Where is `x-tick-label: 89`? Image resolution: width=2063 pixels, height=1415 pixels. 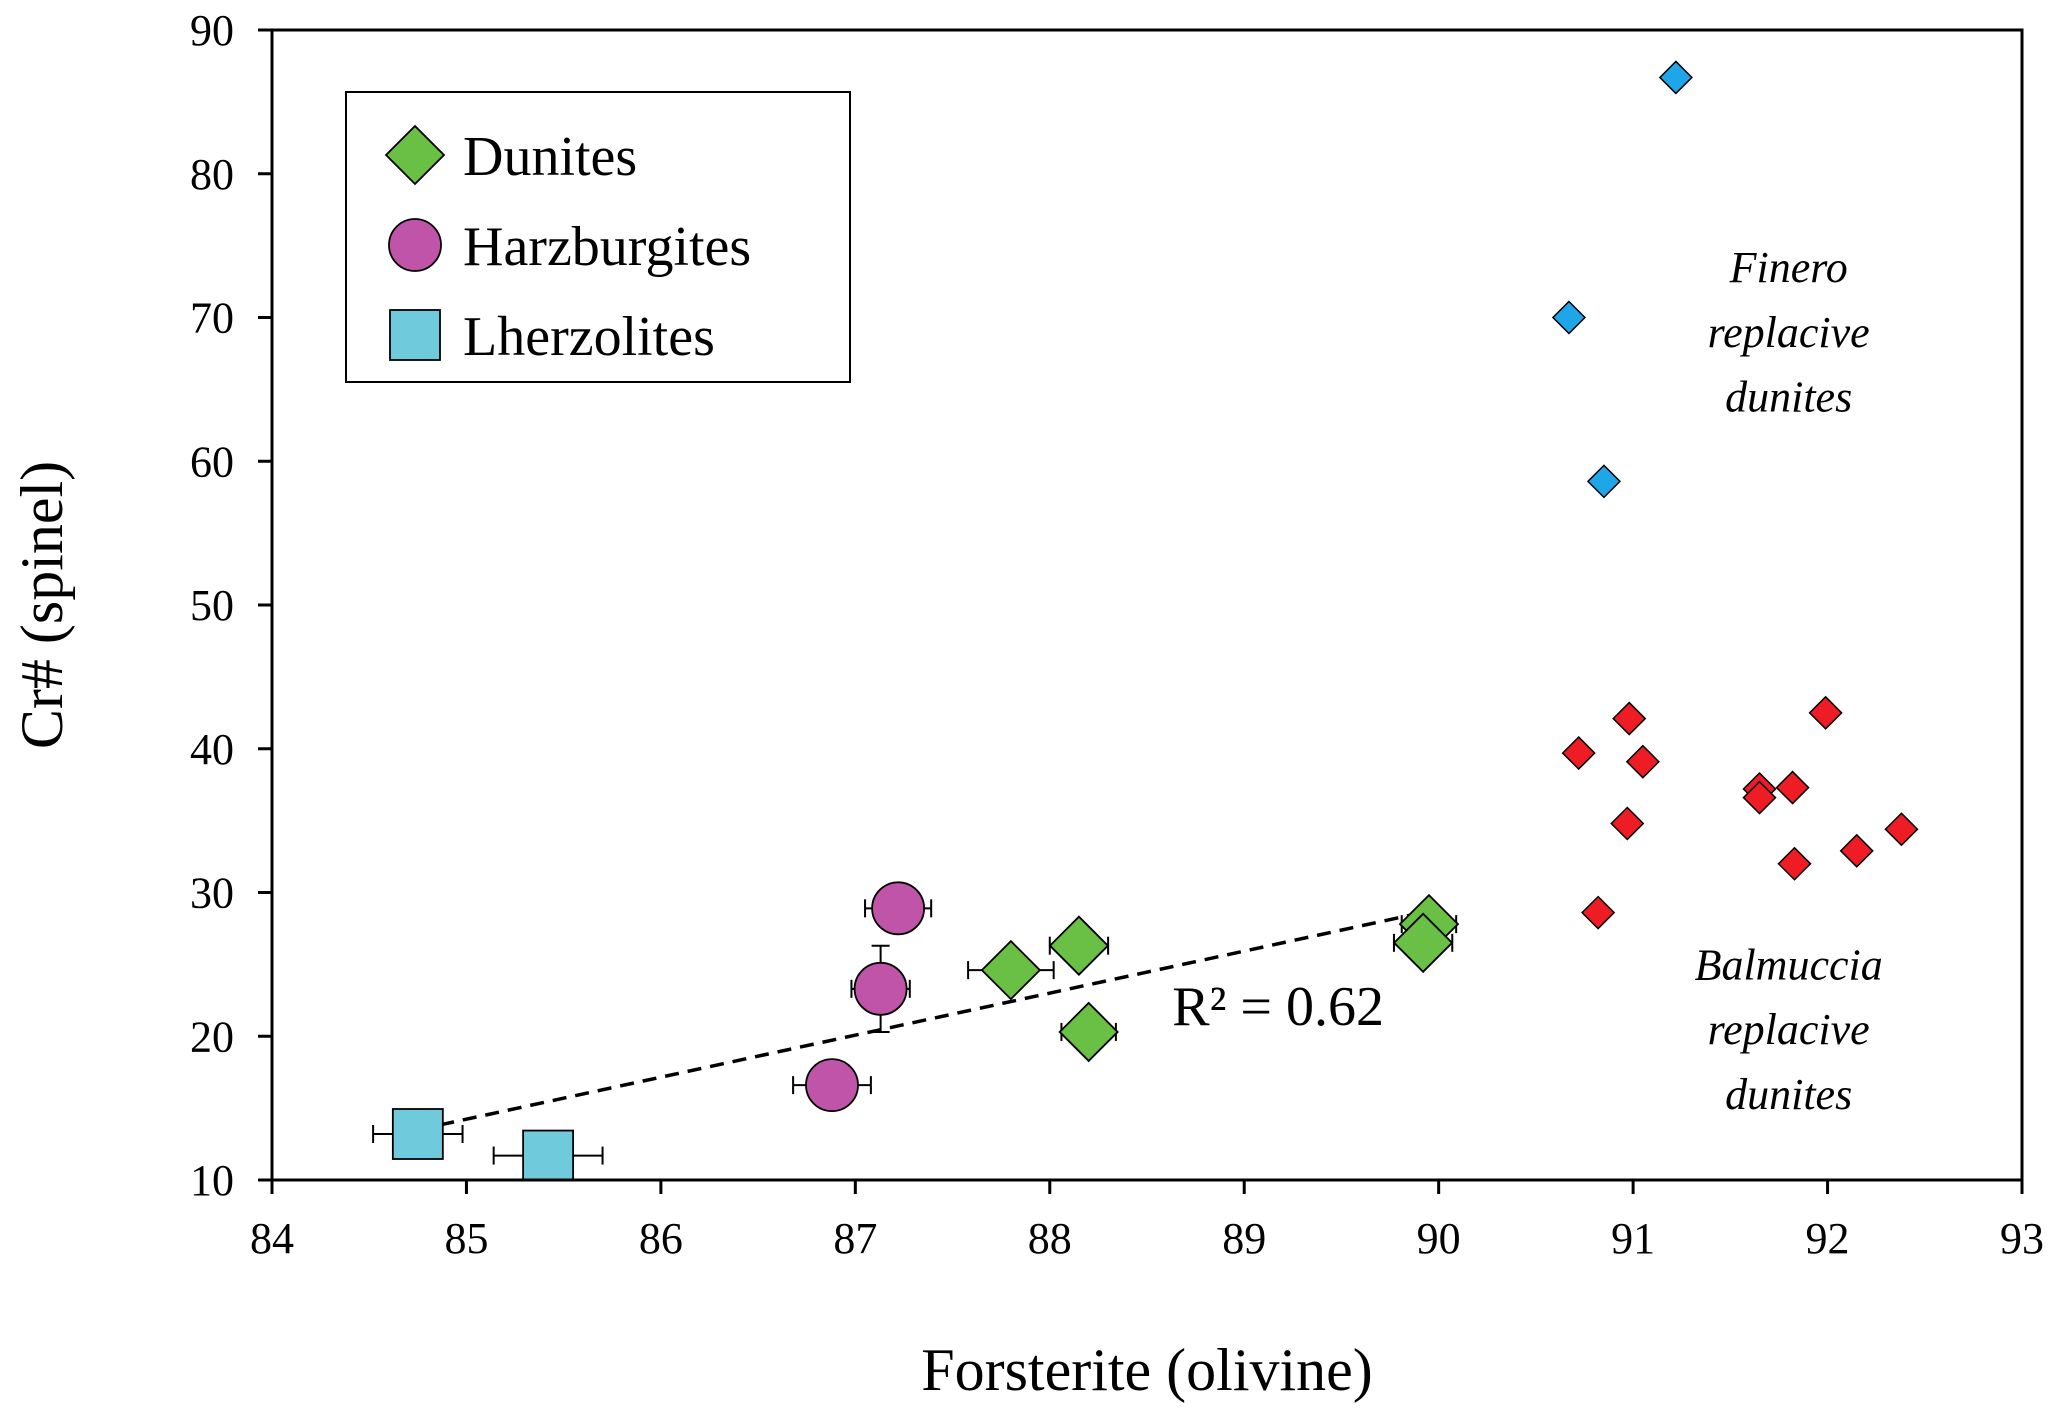 x-tick-label: 89 is located at coordinates (1244, 1238).